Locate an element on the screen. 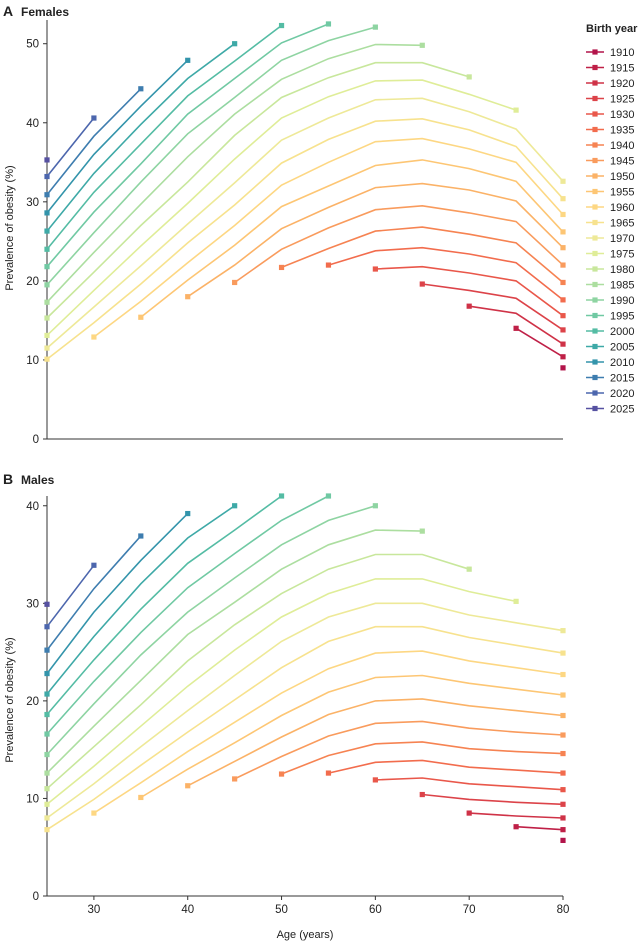 The height and width of the screenshot is (942, 642). panel-b-series-2015 is located at coordinates (94, 593).